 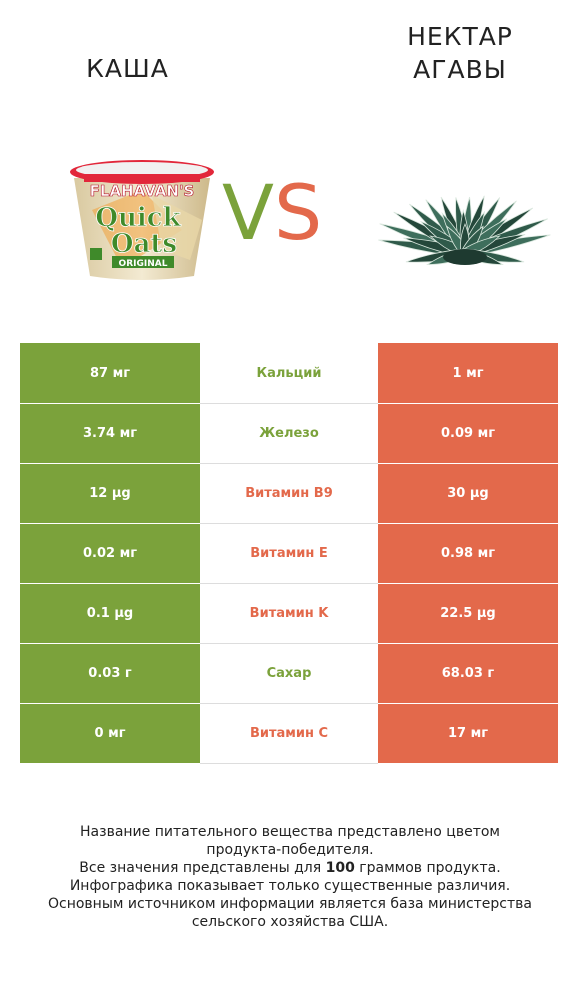 I want to click on left-value-cell: 87 мг, so click(x=110, y=373).